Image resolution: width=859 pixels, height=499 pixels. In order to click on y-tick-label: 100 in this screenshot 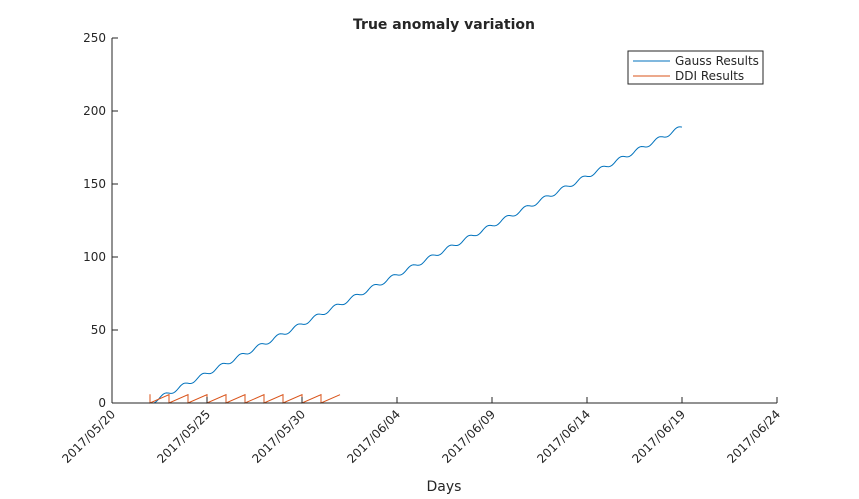, I will do `click(94, 257)`.